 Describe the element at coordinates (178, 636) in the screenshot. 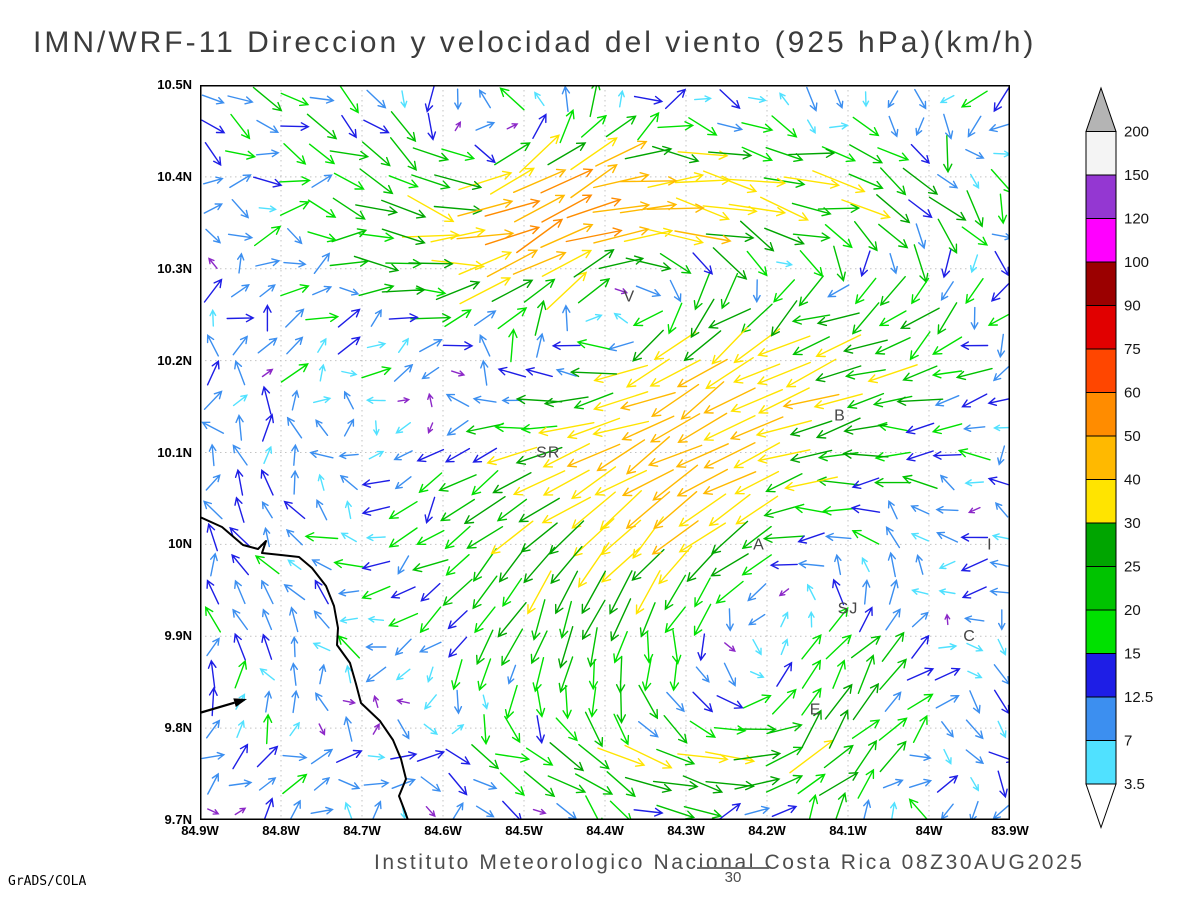

I see `lat-tick-label: 9.9N` at that location.